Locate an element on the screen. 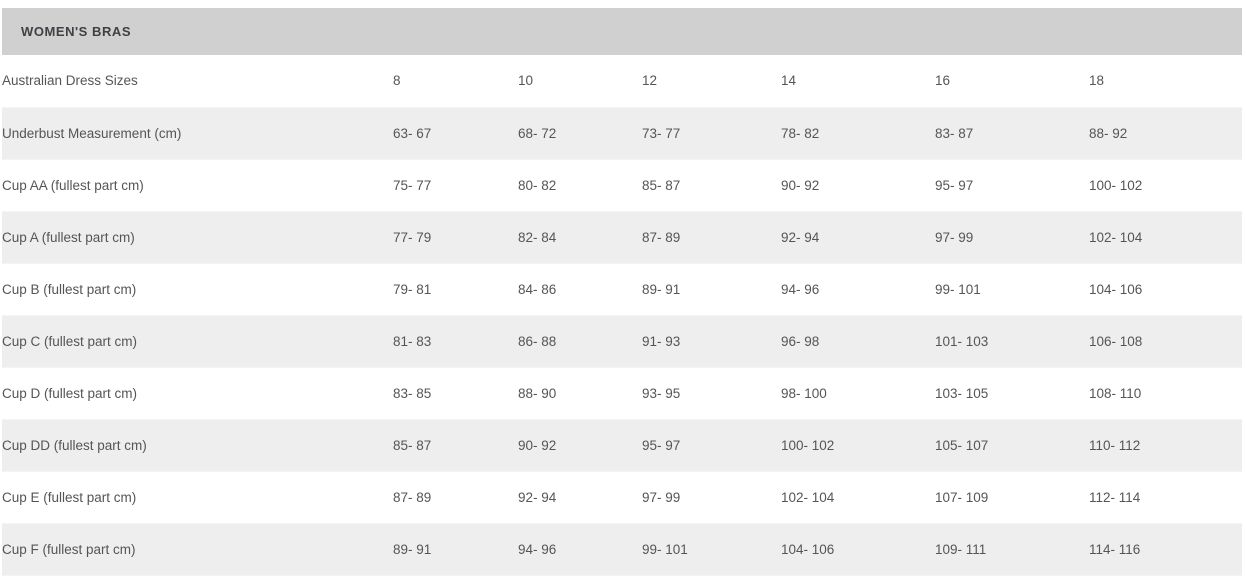 The image size is (1246, 580). table-row: Australian Dress Sizes 8 10 12 14 16 18 is located at coordinates (622, 81).